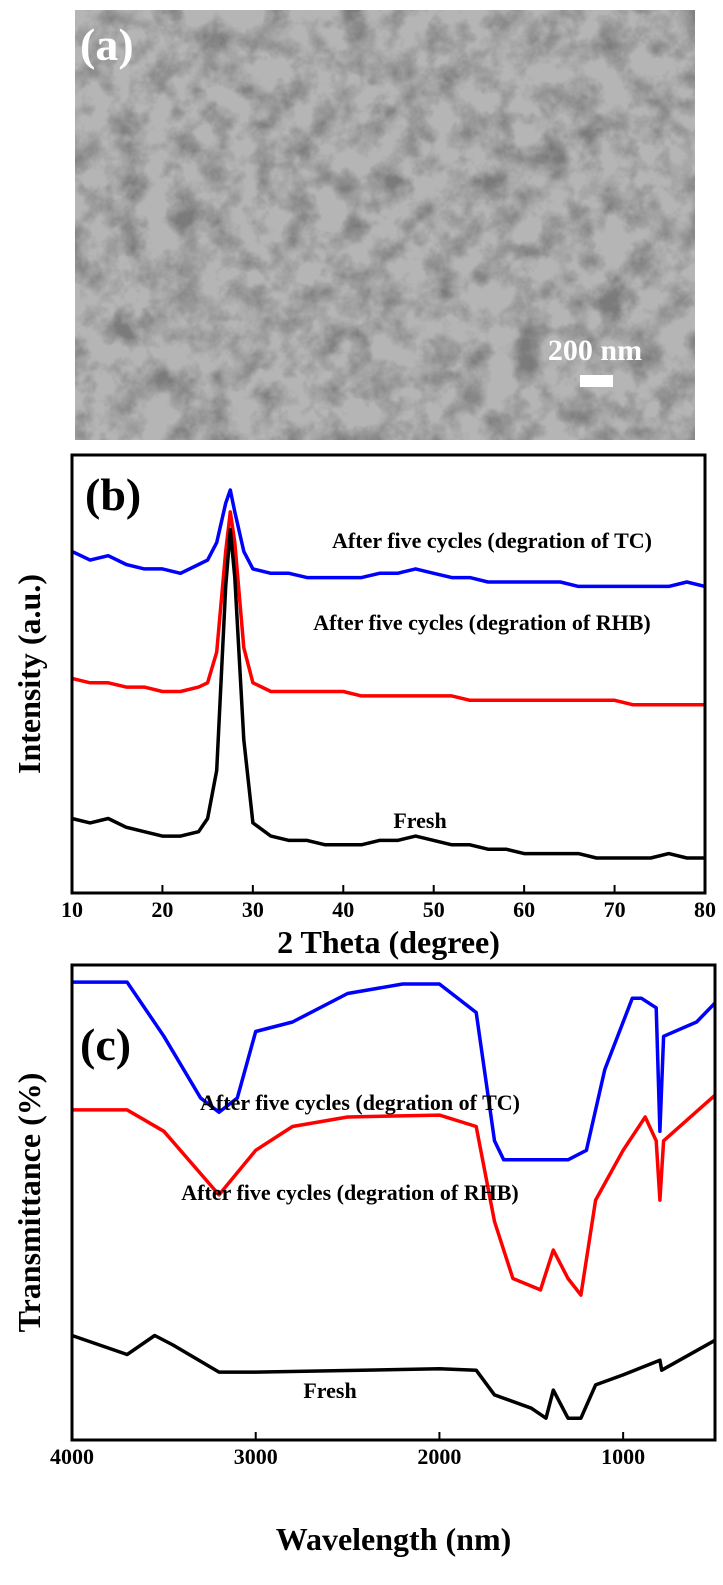 The image size is (723, 1585). I want to click on x-tick-label: 4000, so click(72, 1456).